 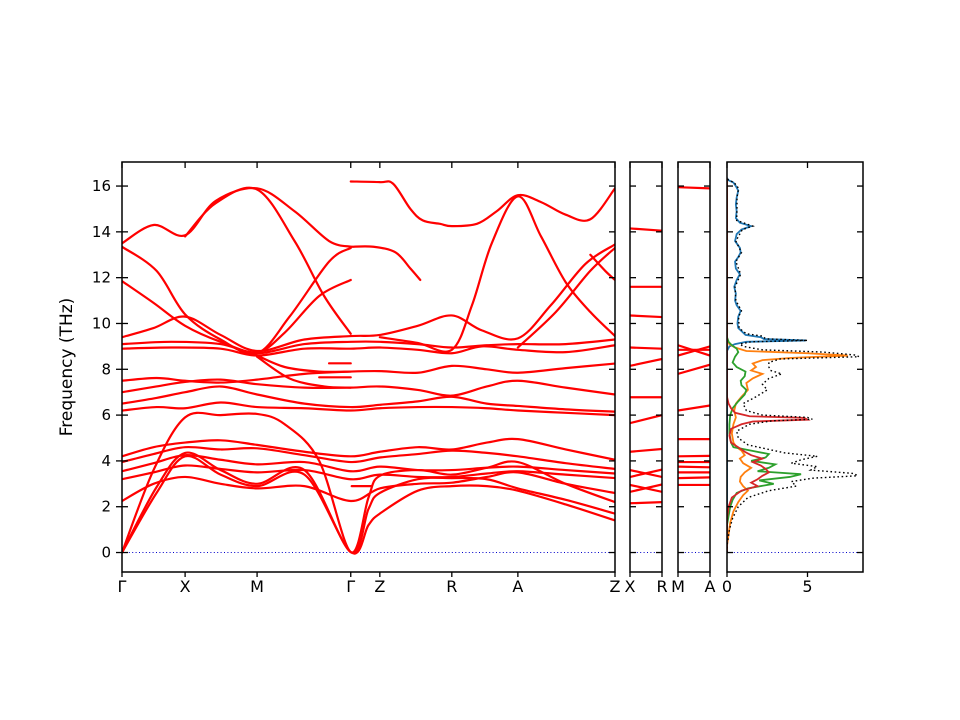 I want to click on y-tick-label: 2, so click(x=106, y=507).